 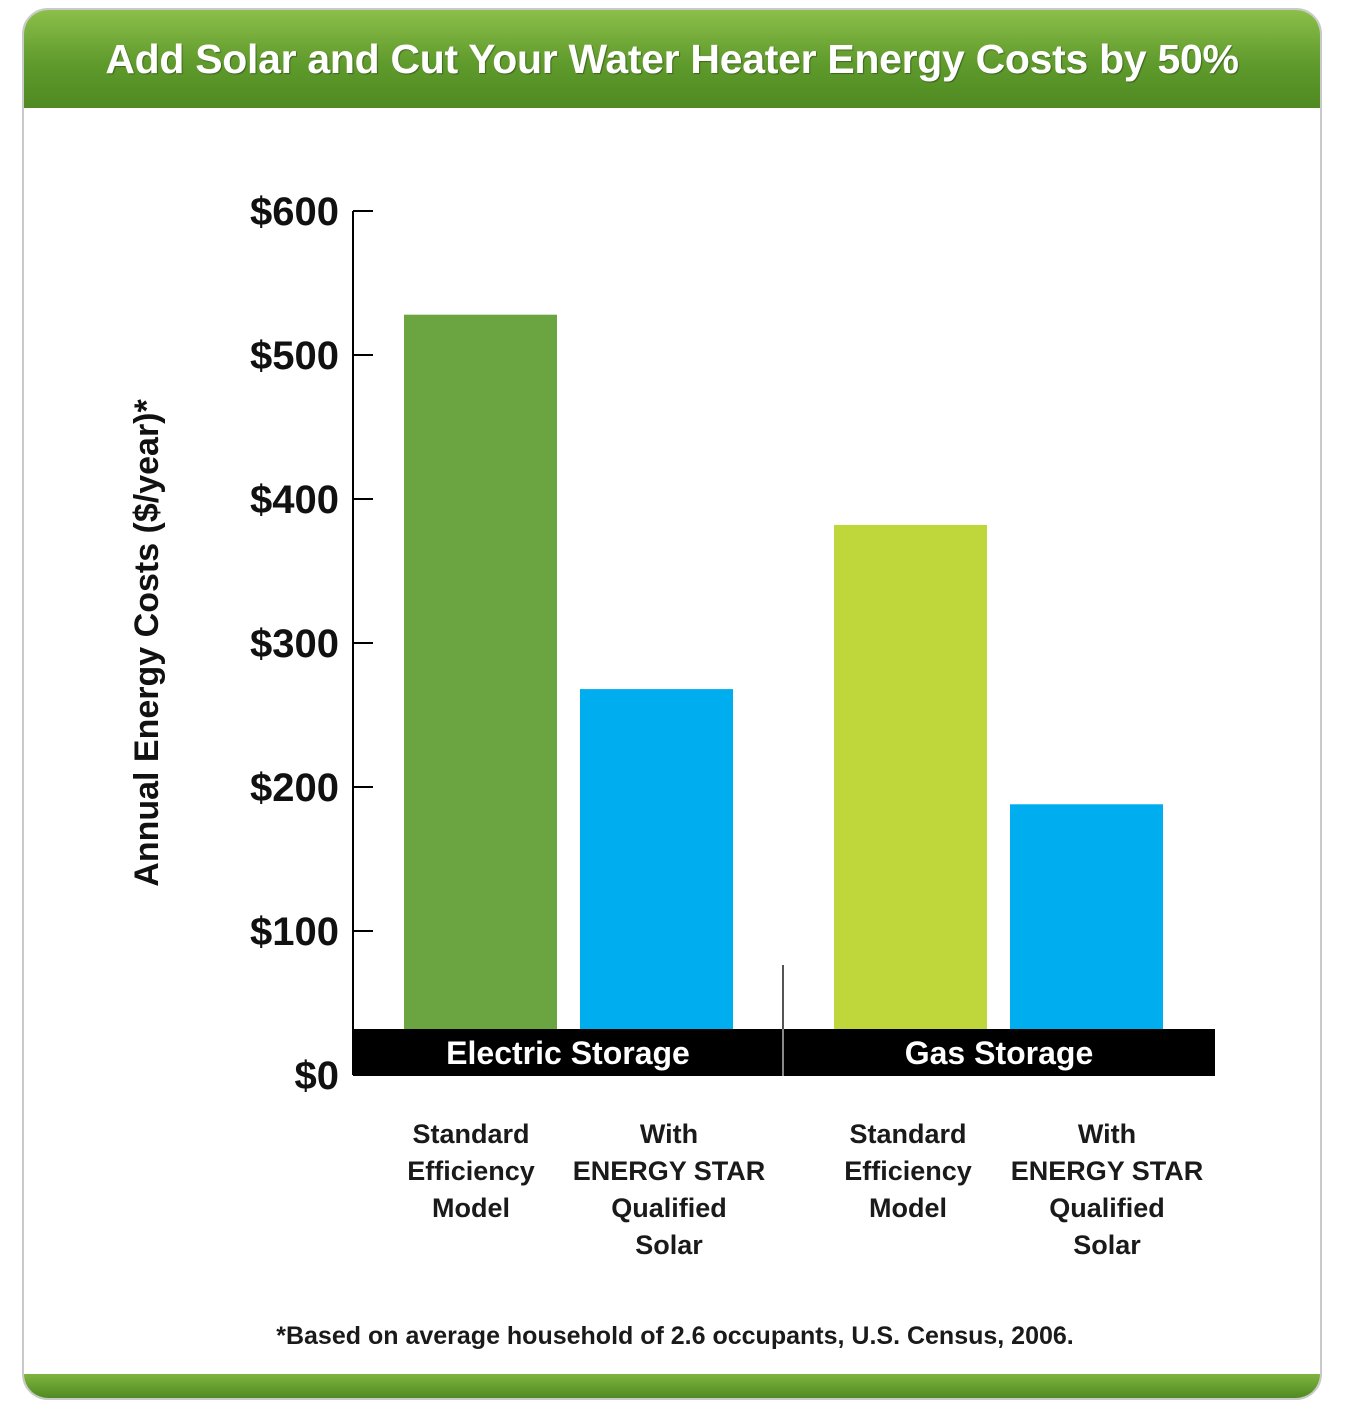 What do you see at coordinates (147, 643) in the screenshot?
I see `y-axis-title: Annual Energy Costs ($/year)*` at bounding box center [147, 643].